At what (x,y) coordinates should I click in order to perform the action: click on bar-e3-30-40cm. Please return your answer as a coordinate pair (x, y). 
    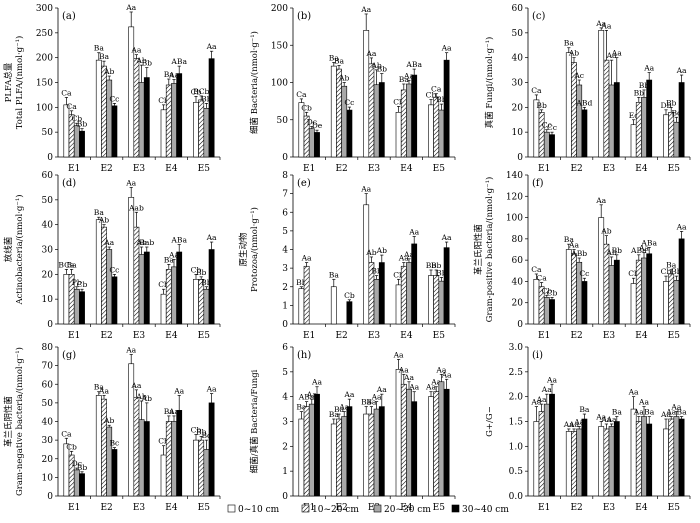
    Looking at the image, I should click on (616, 292).